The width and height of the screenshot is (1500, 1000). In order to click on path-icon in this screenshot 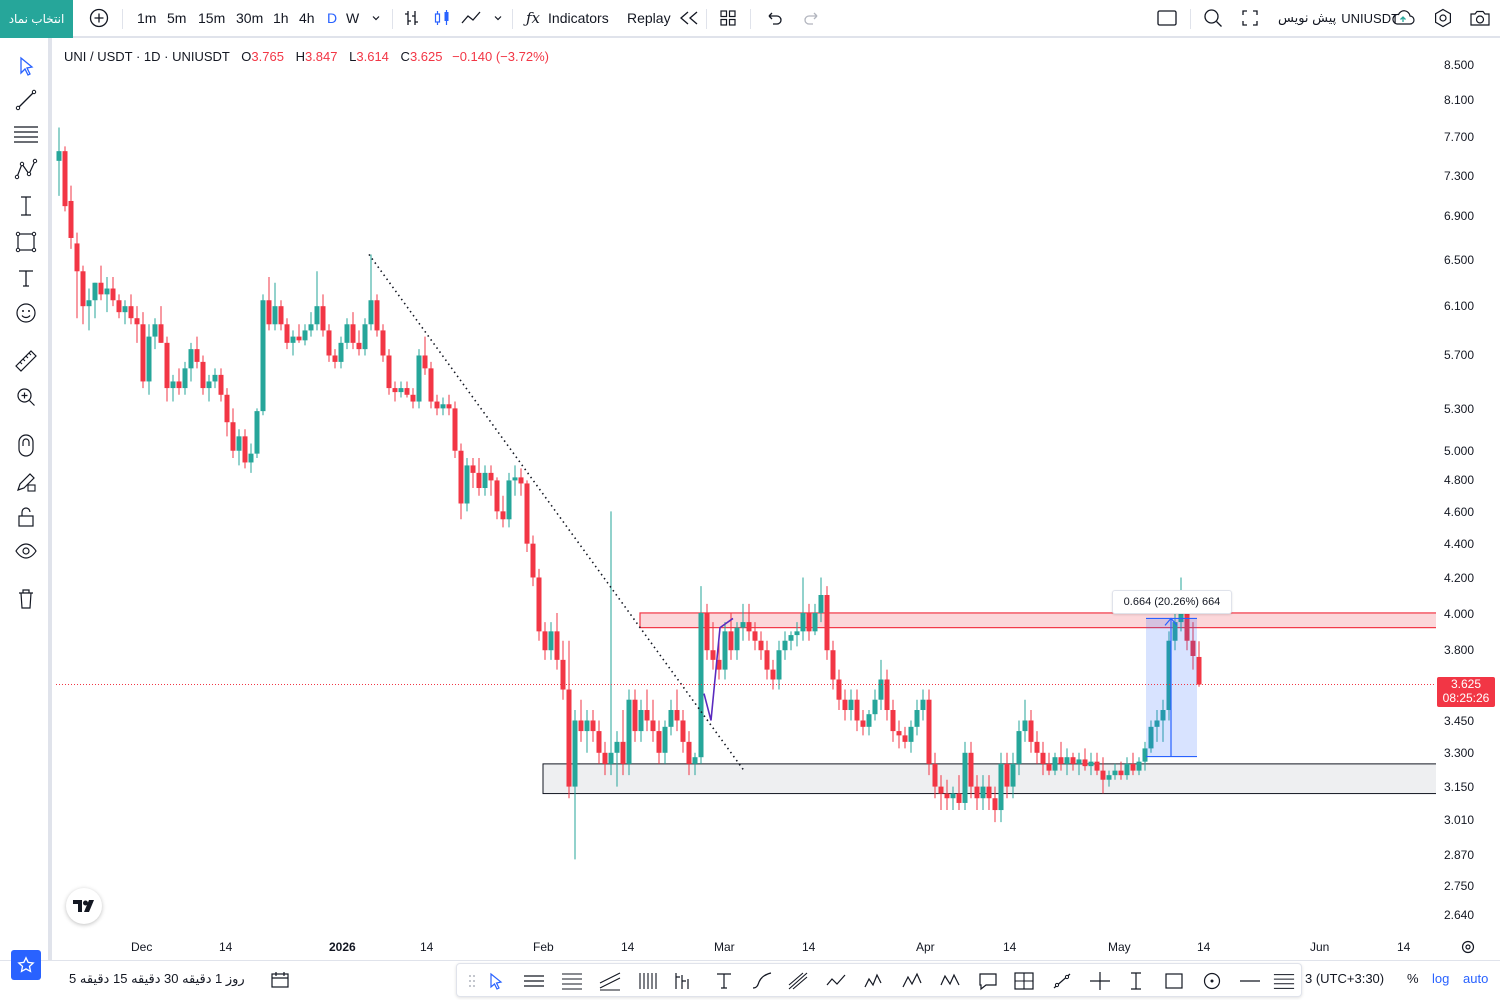, I will do `click(836, 981)`.